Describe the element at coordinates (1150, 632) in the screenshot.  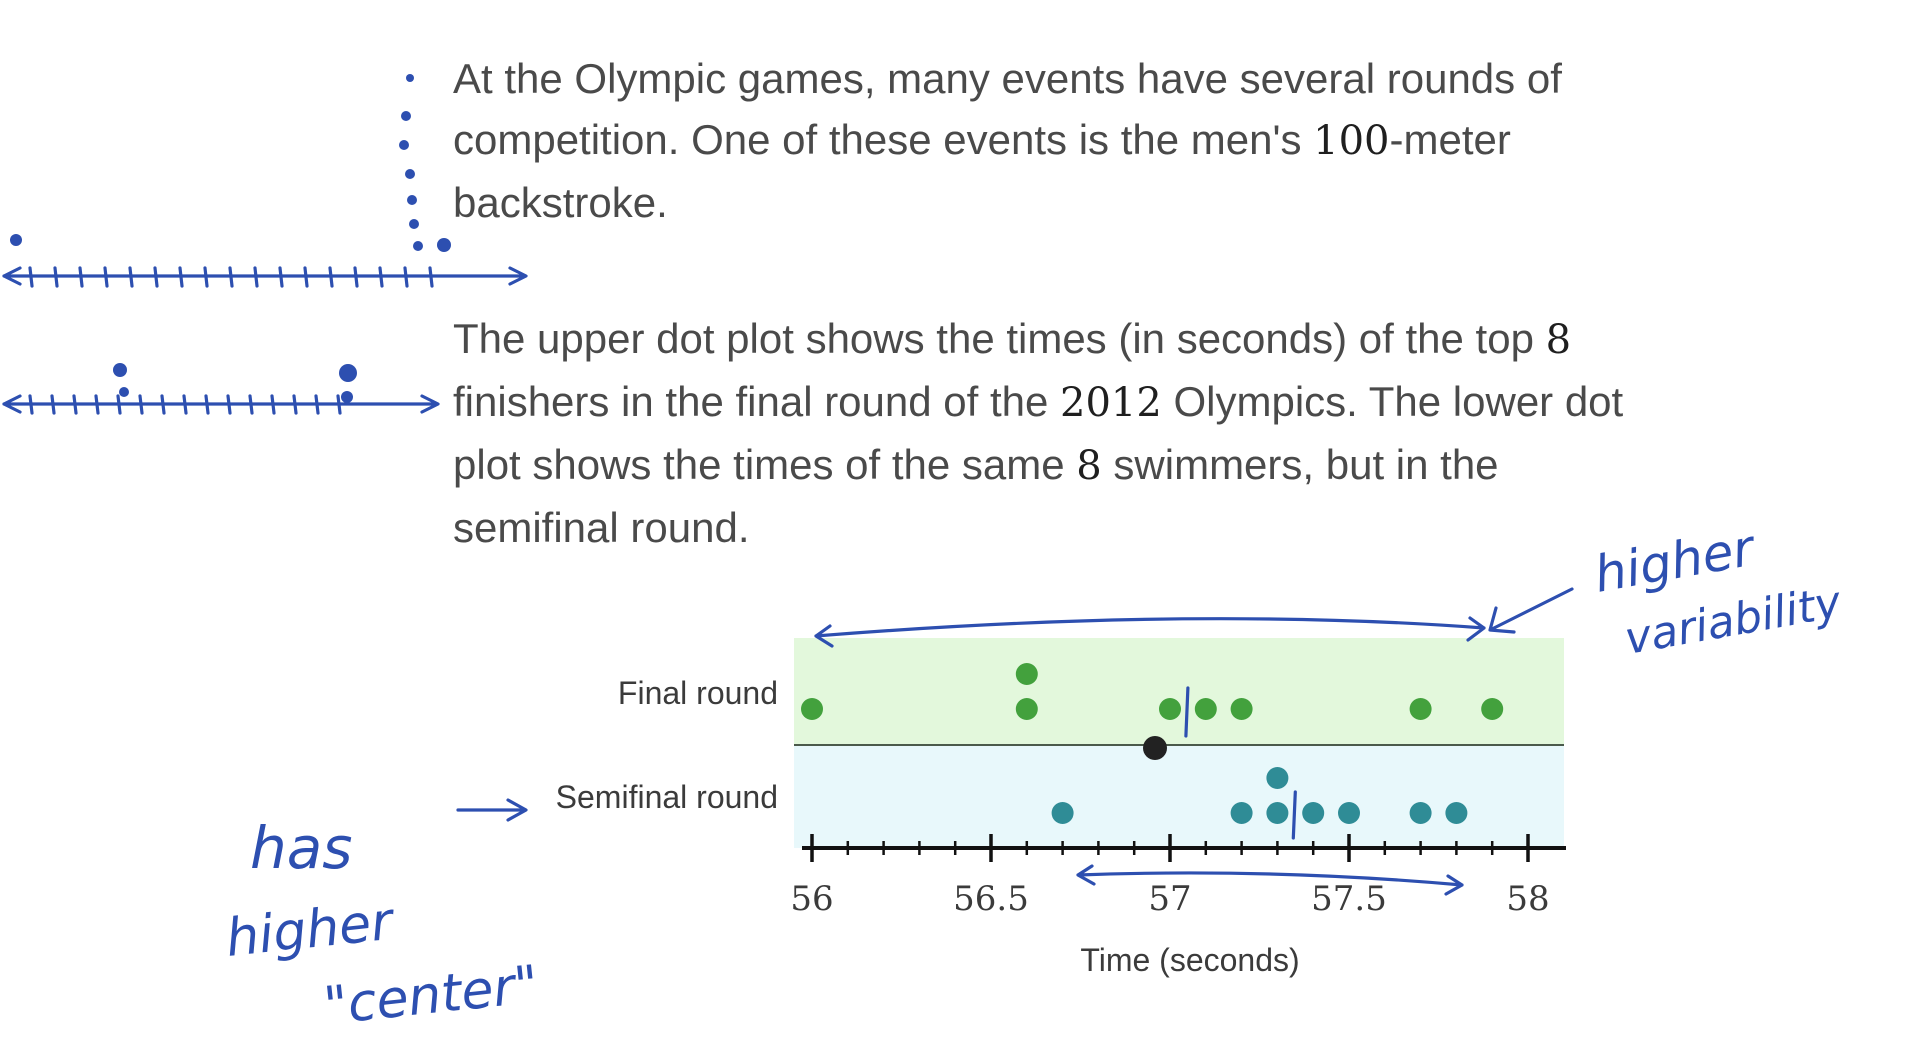
I see `final-spread-arrow` at that location.